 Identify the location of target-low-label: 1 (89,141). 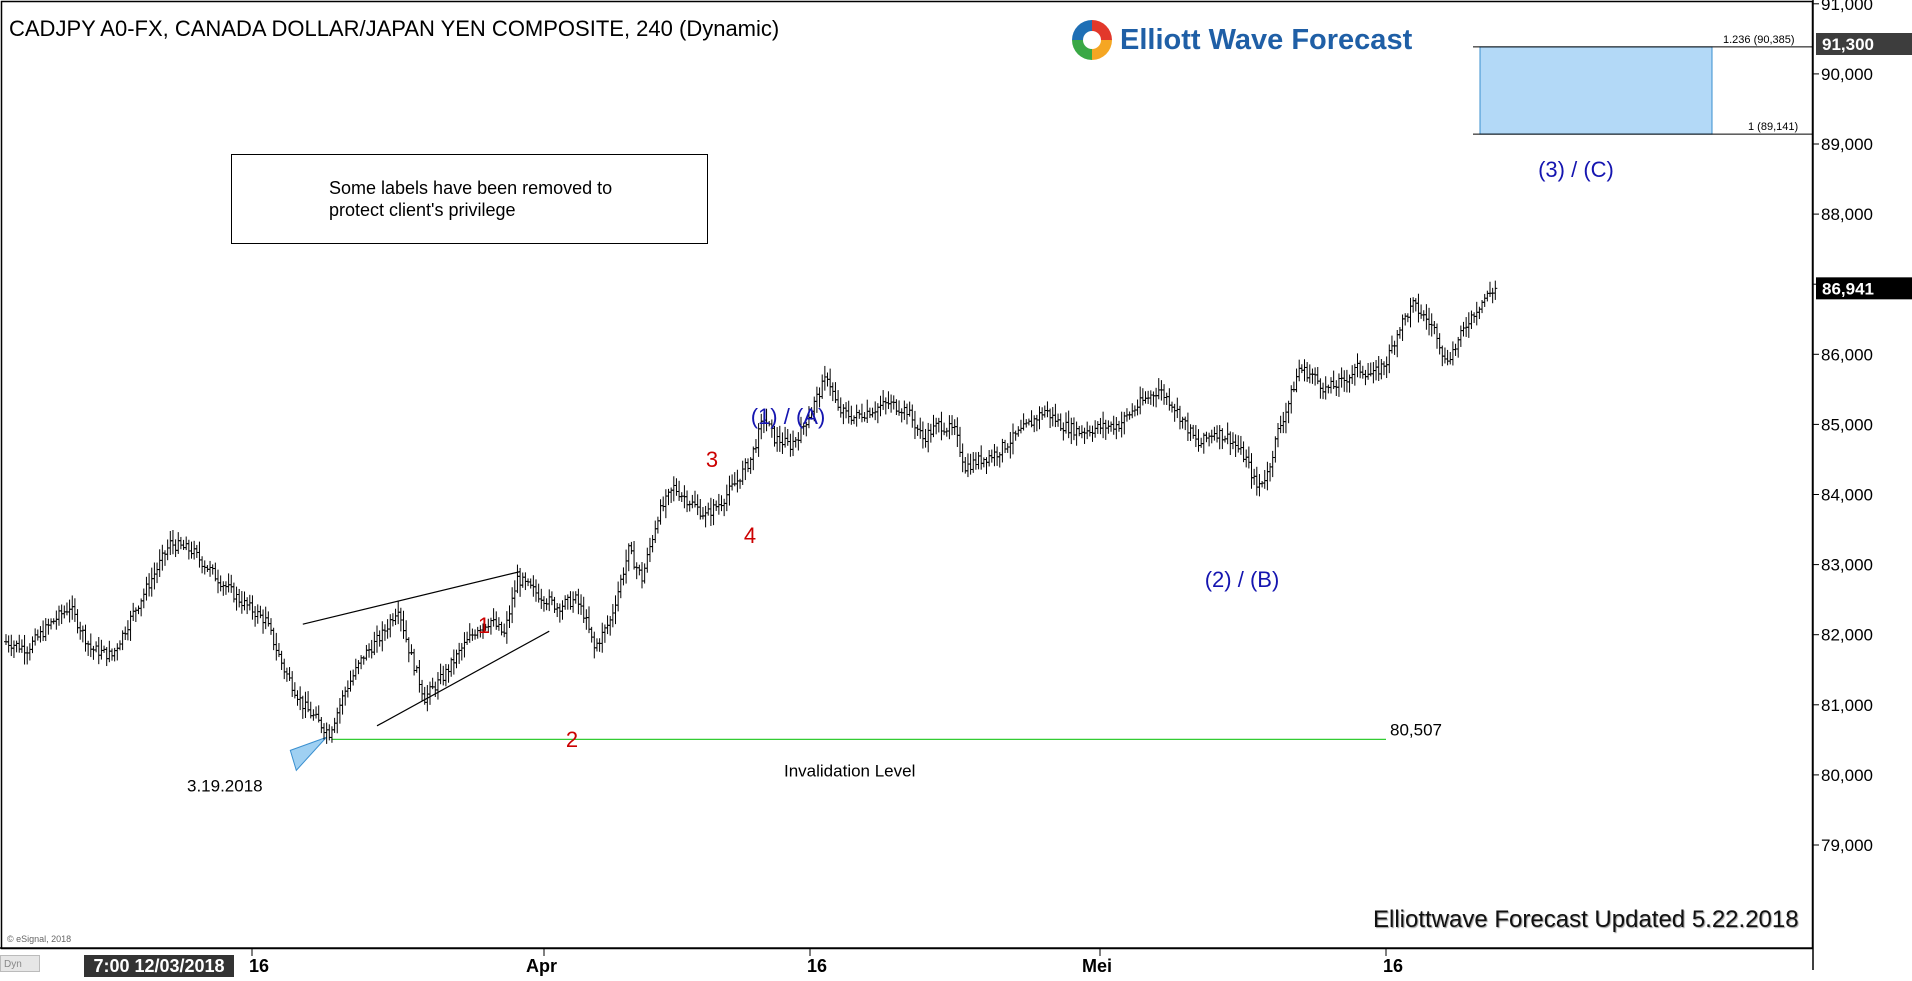
(1773, 127).